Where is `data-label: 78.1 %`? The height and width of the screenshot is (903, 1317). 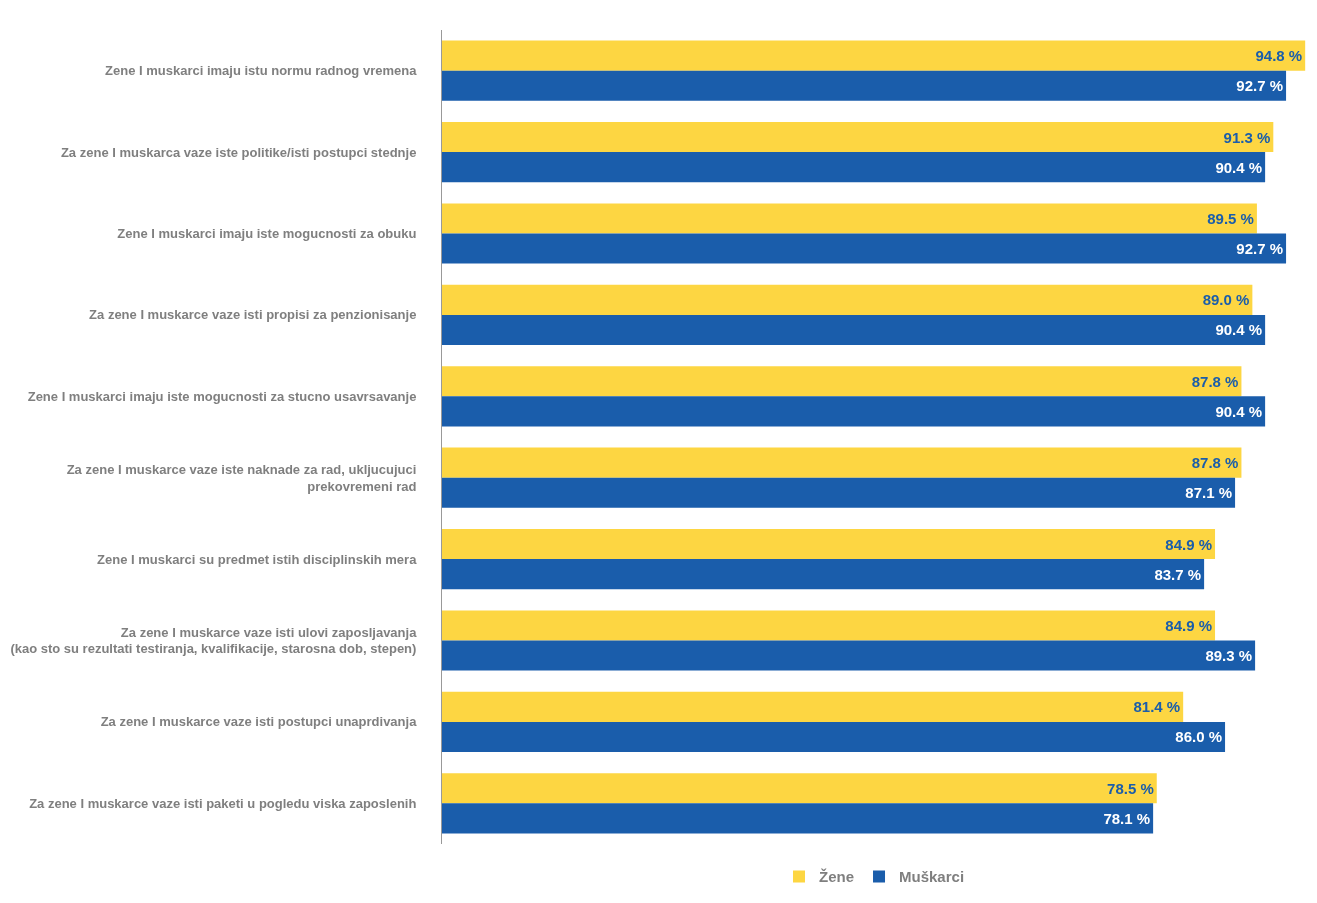 data-label: 78.1 % is located at coordinates (1127, 818).